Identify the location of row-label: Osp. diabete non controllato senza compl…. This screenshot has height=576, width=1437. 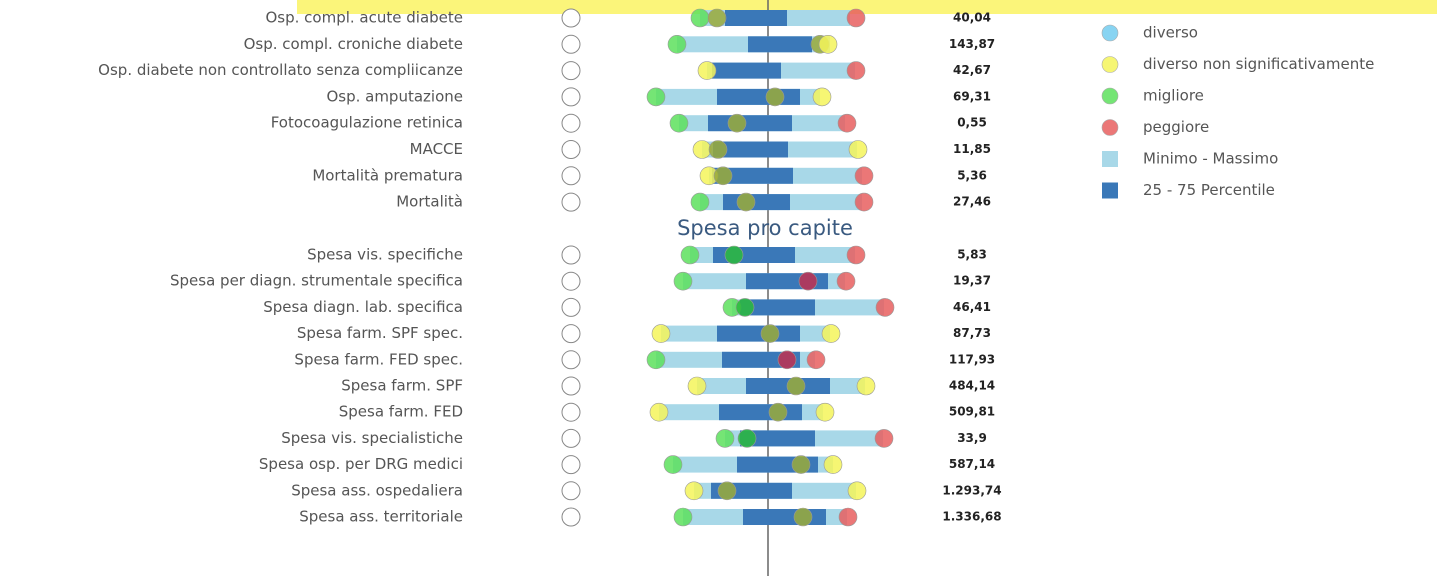
(280, 70).